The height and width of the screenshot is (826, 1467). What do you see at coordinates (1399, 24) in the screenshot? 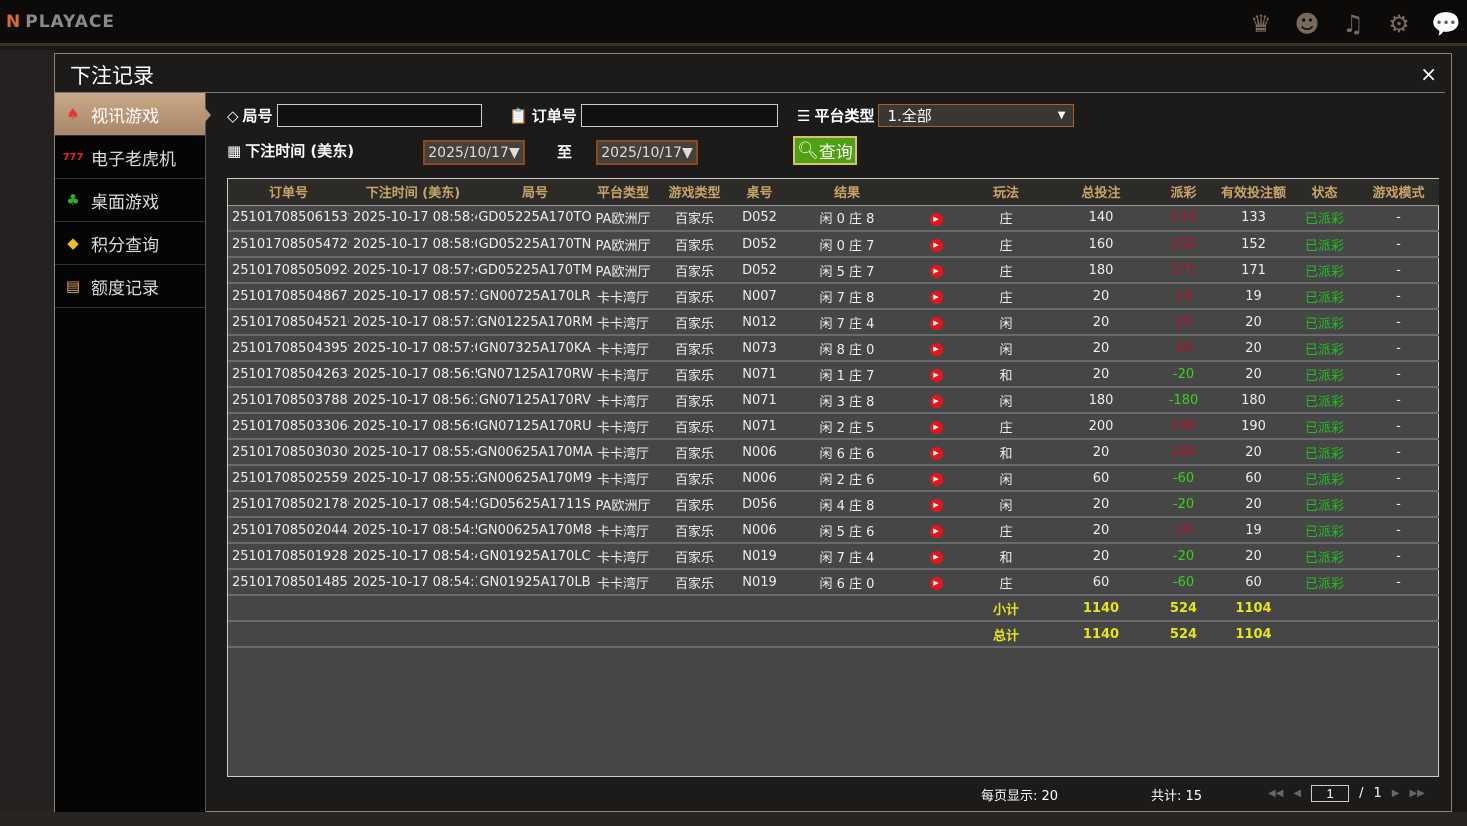
I see `gear-icon: ⚙` at bounding box center [1399, 24].